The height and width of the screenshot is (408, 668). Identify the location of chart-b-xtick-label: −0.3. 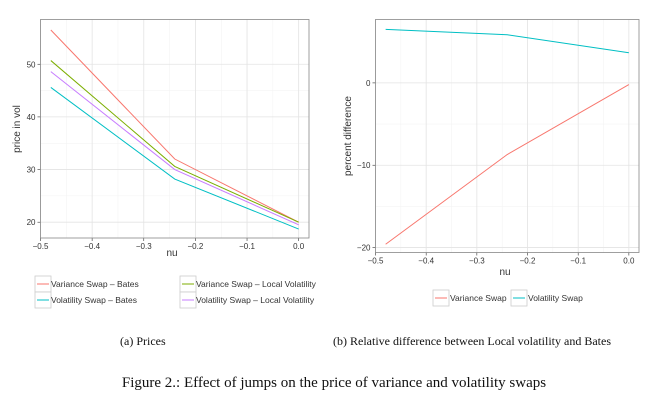
(477, 261).